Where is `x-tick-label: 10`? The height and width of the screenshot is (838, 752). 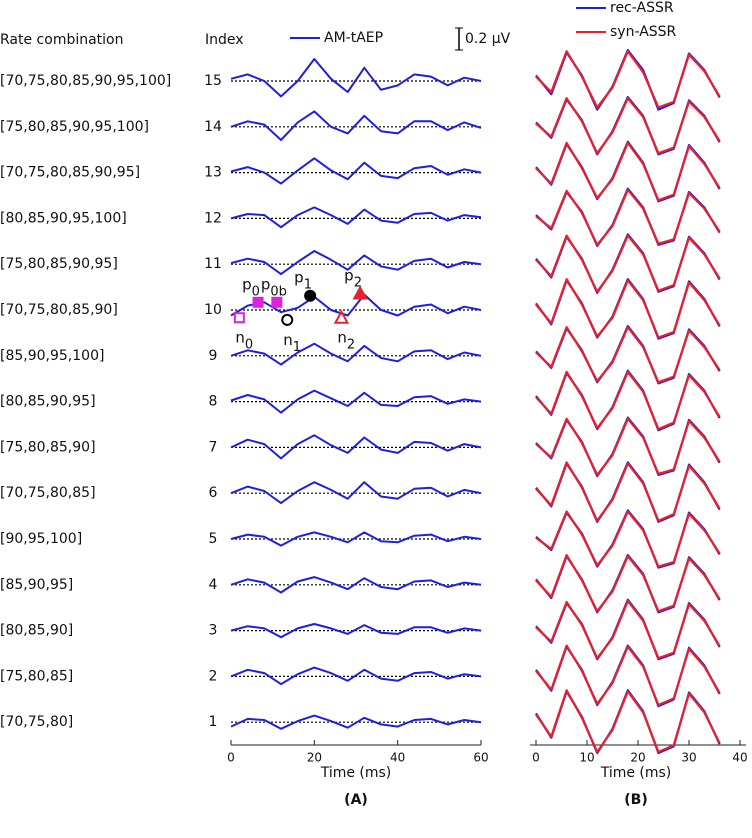 x-tick-label: 10 is located at coordinates (586, 758).